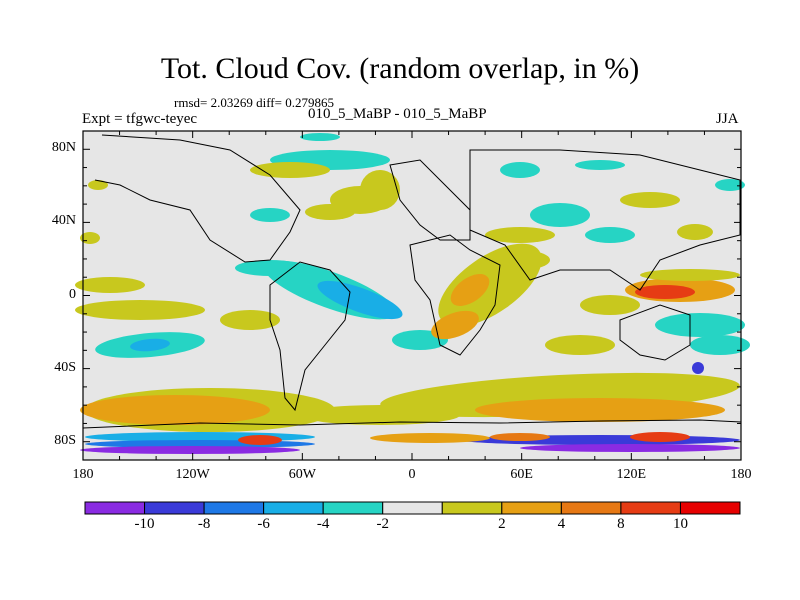 The image size is (800, 600). What do you see at coordinates (521, 474) in the screenshot?
I see `x-tick-label: 60E` at bounding box center [521, 474].